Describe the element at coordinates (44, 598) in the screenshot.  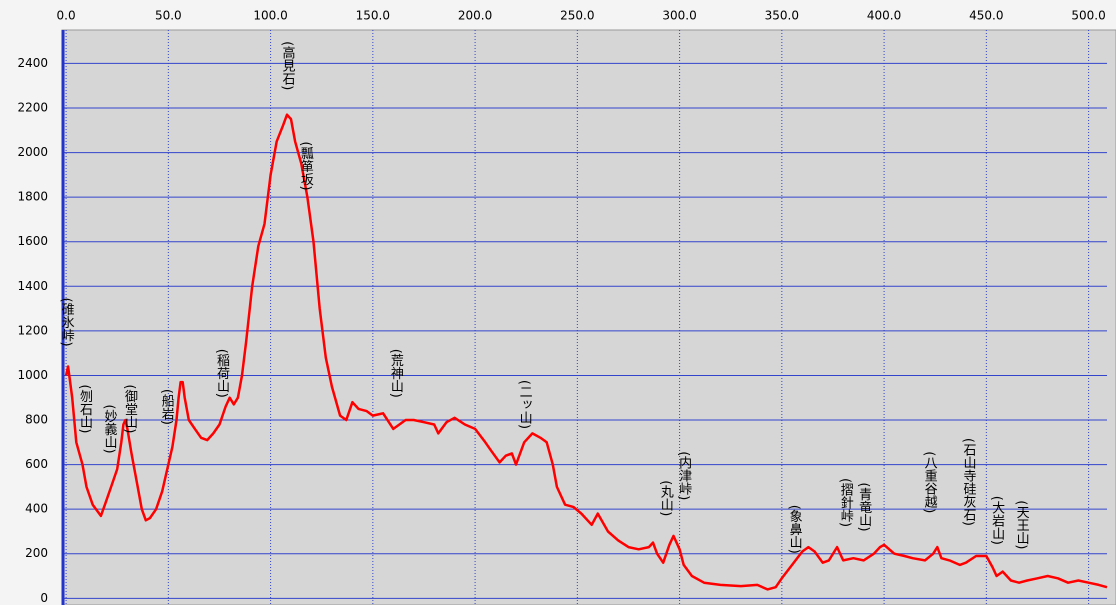
I see `y-tick-label: 0` at that location.